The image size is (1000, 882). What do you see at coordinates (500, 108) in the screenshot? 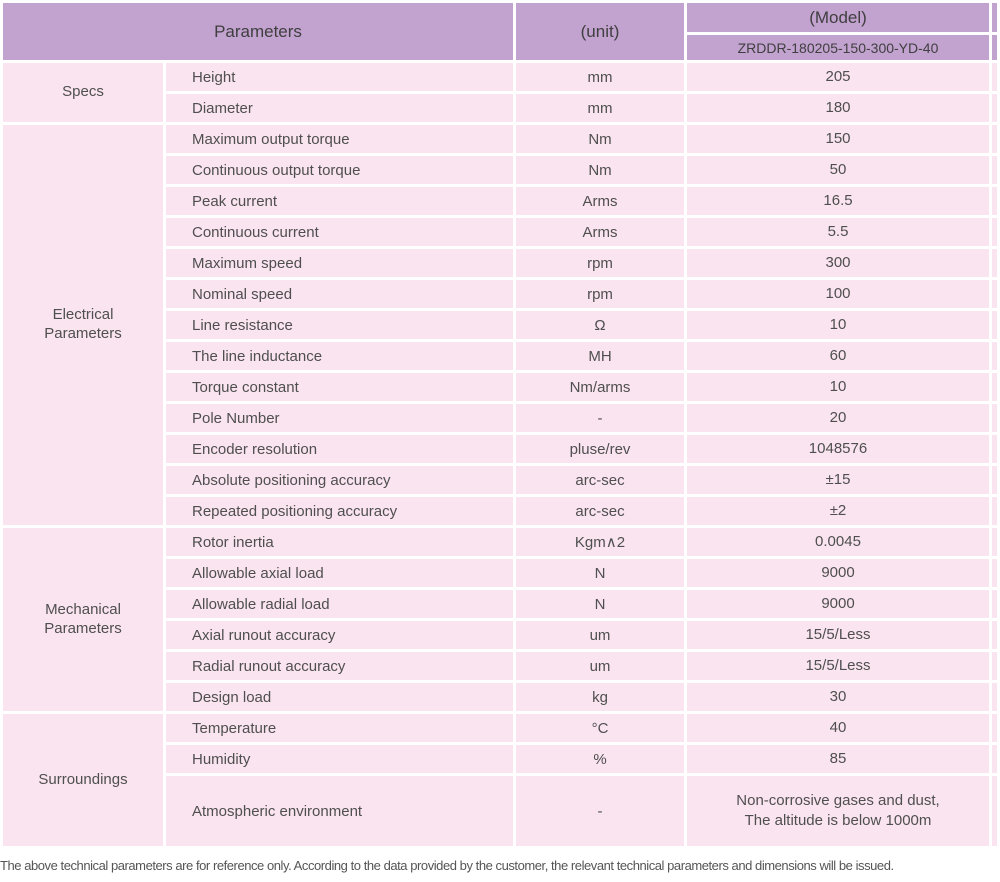
I see `table-row: Diameter mm 180` at bounding box center [500, 108].